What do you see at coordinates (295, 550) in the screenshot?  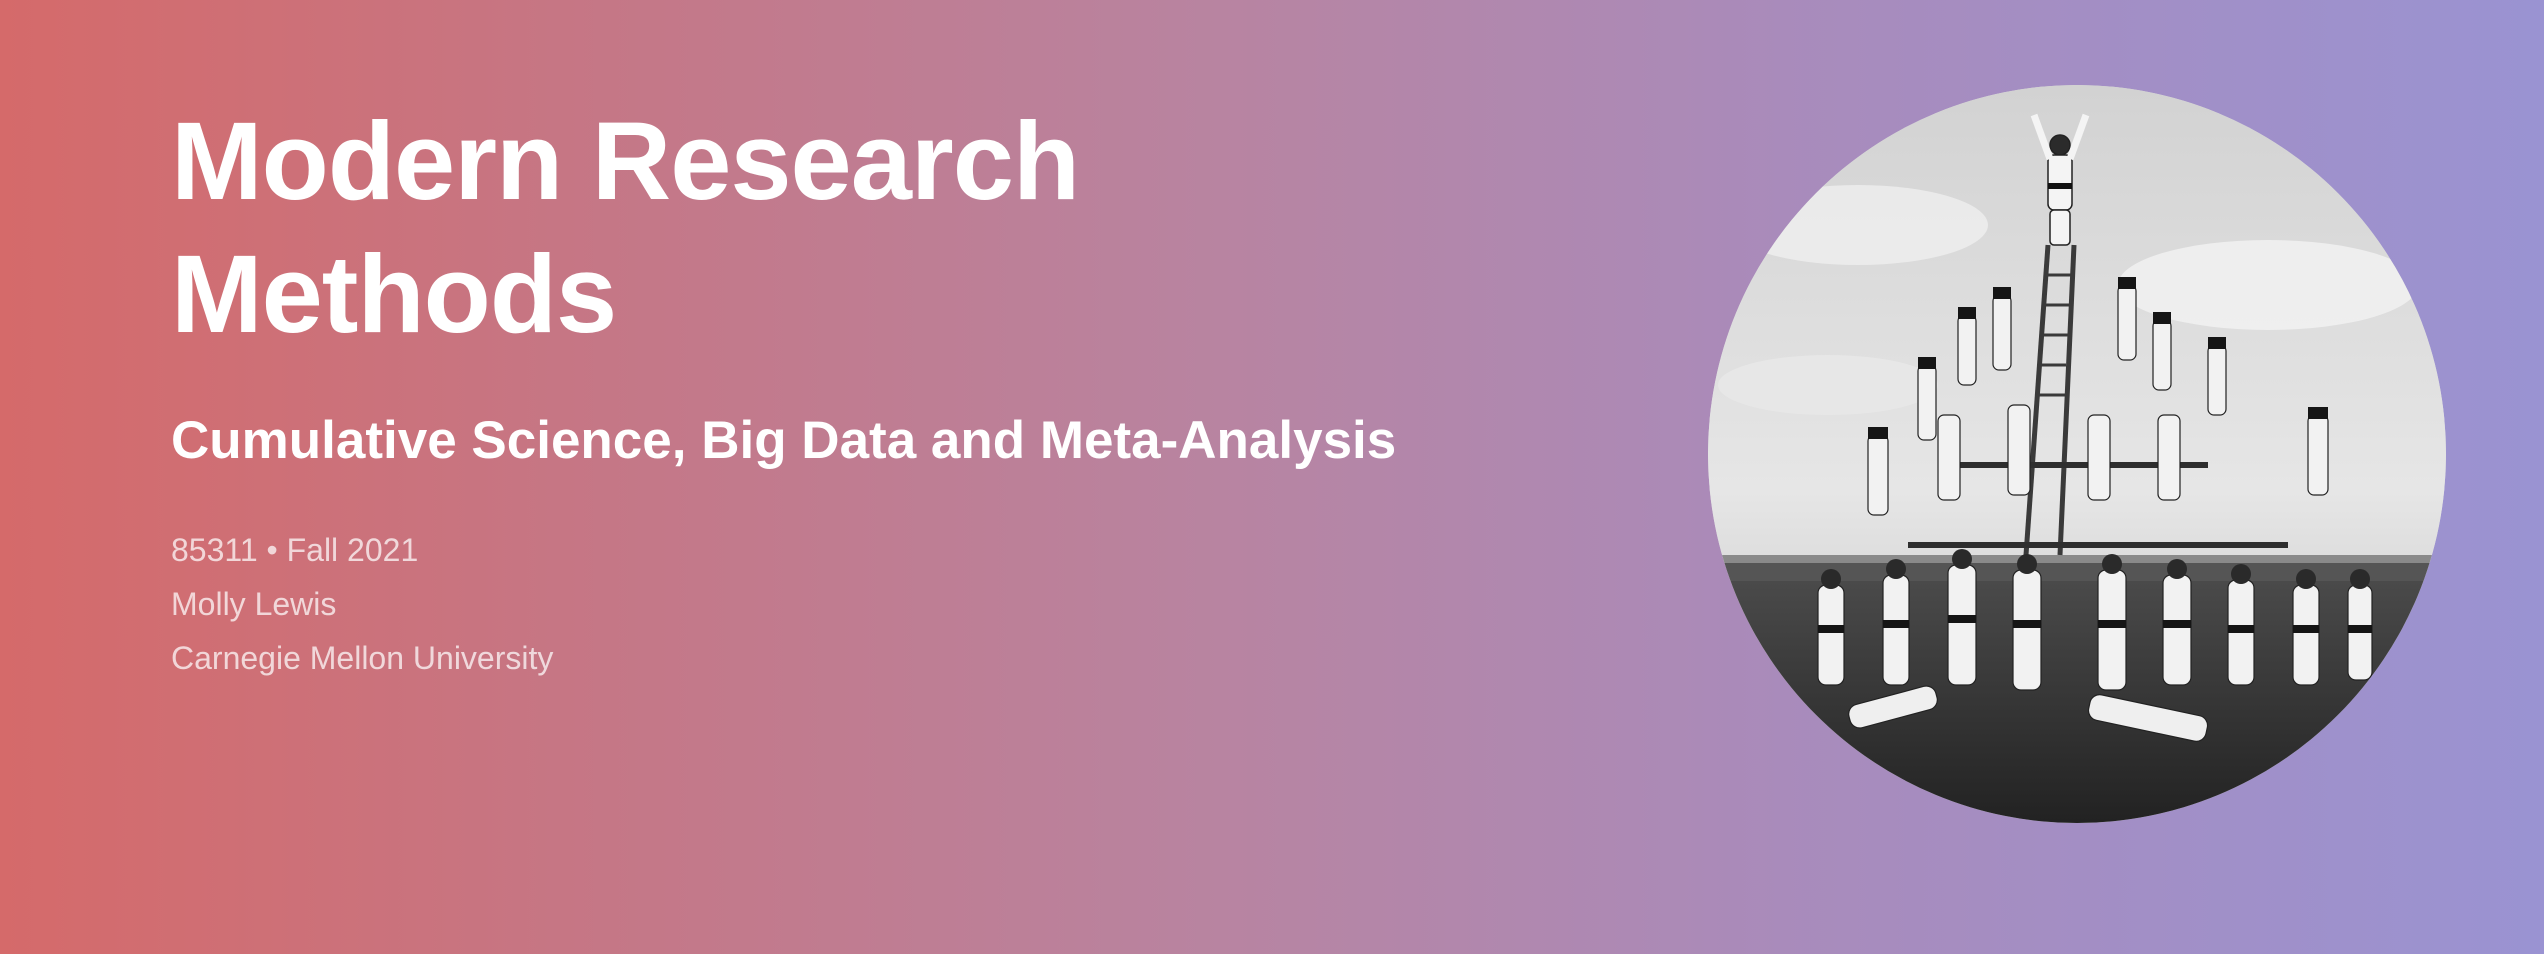 I see `course-code-term: 85311 • Fall 2021` at bounding box center [295, 550].